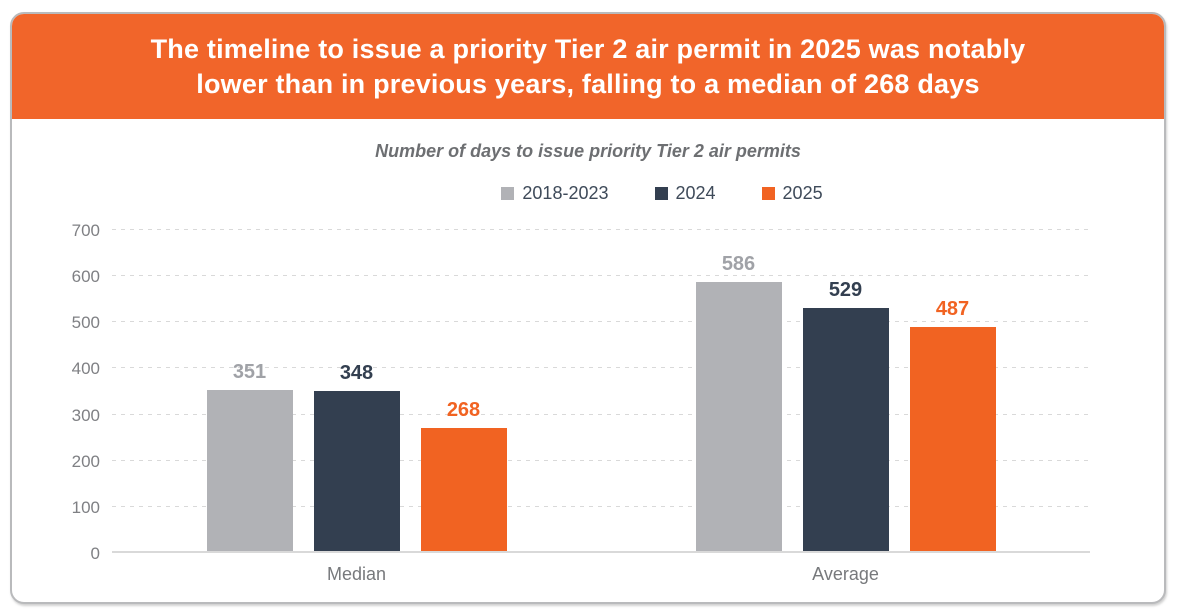 Image resolution: width=1178 pixels, height=615 pixels. I want to click on legend-label: 2024, so click(695, 193).